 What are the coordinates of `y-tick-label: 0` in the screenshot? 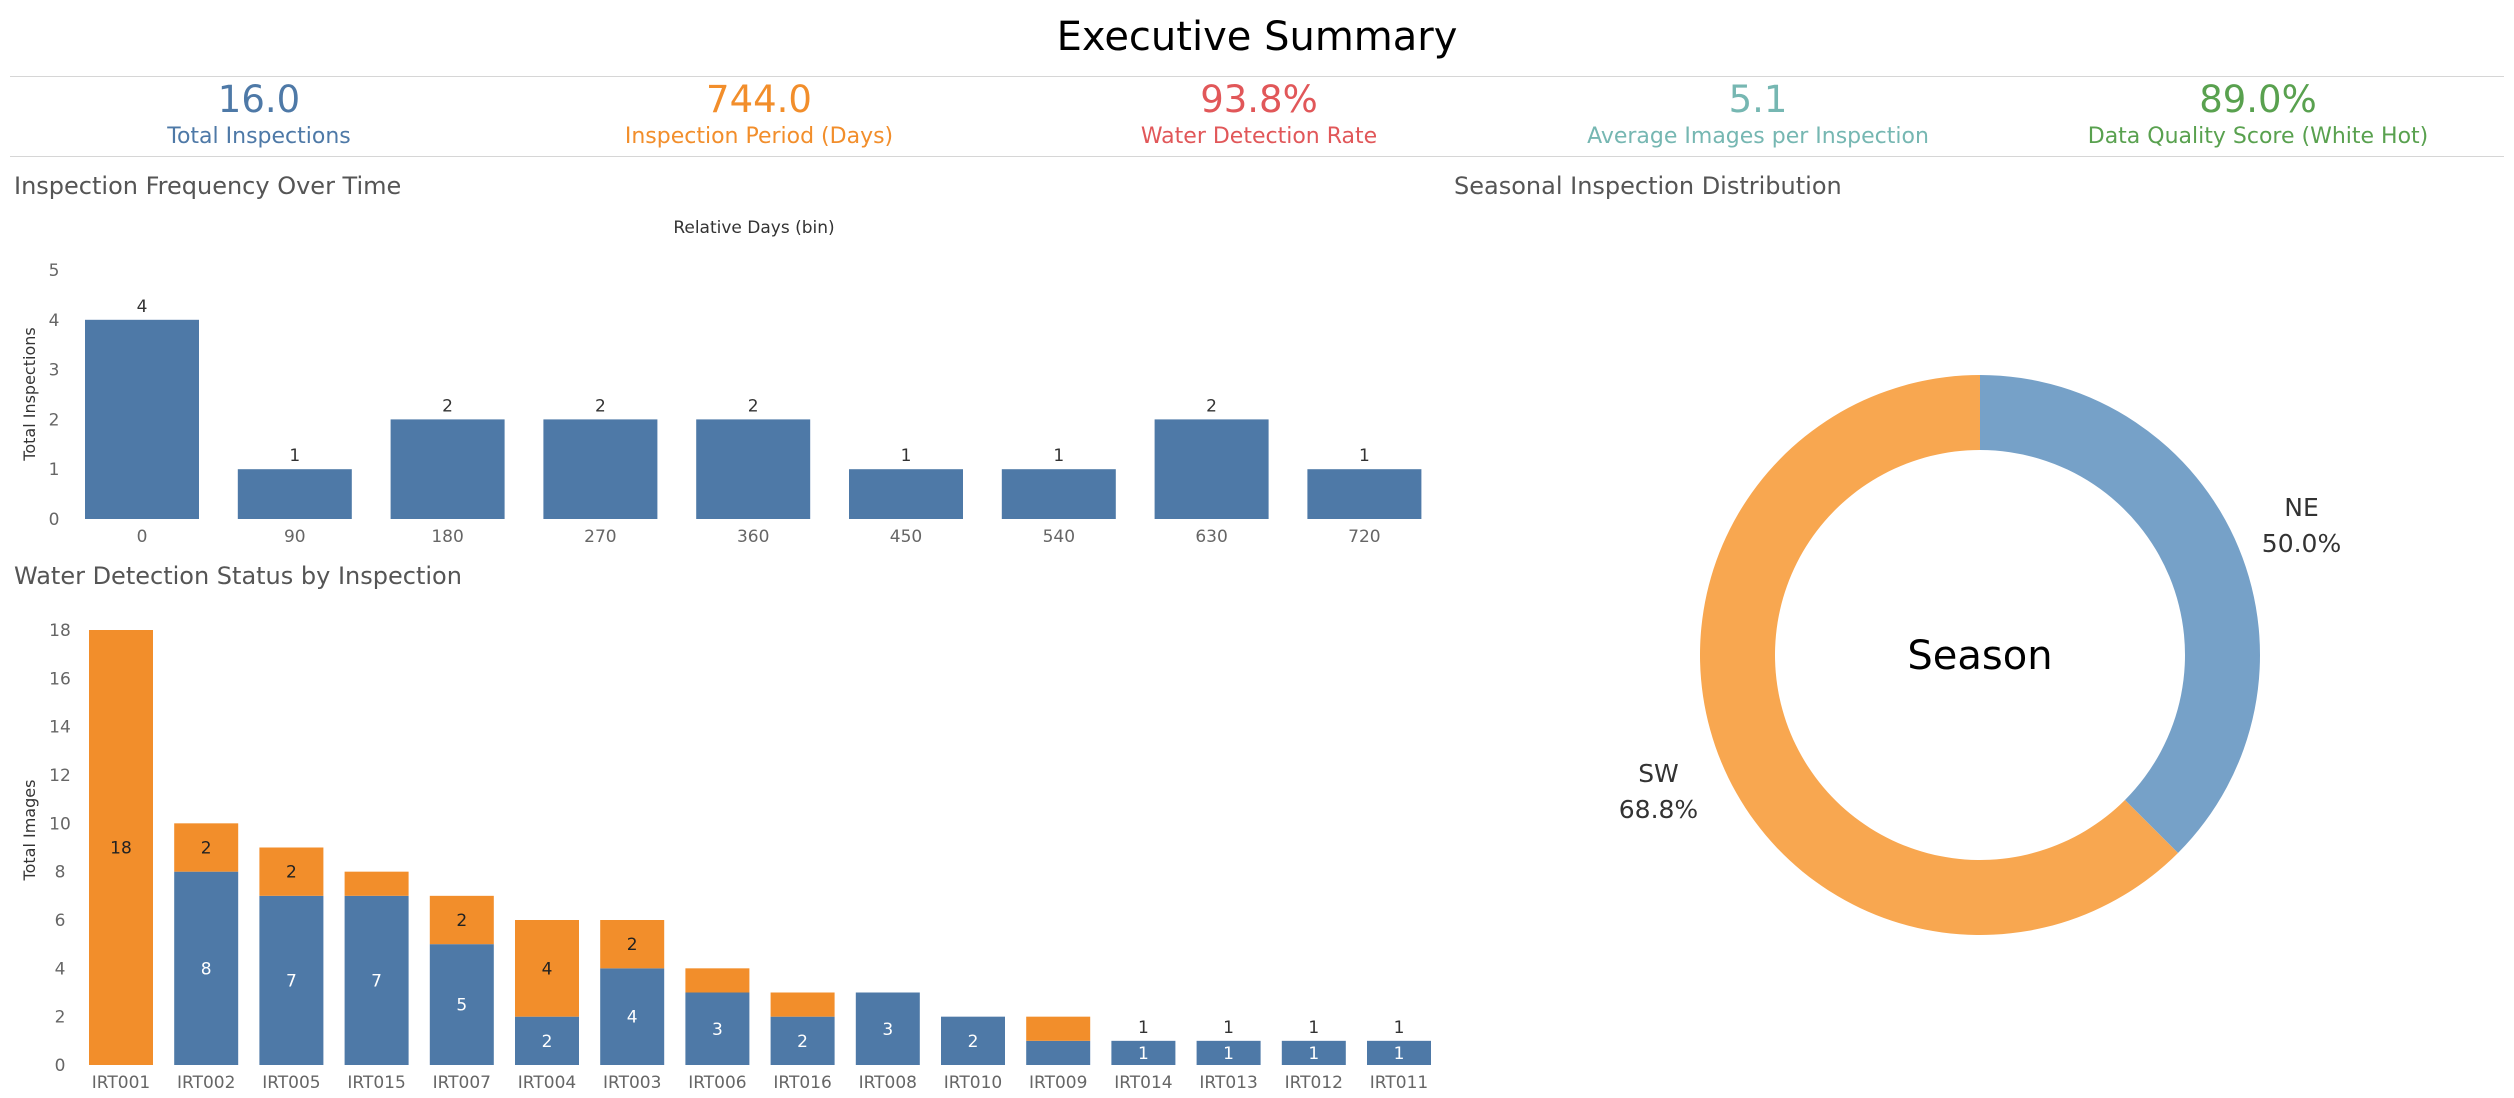 It's located at (60, 1066).